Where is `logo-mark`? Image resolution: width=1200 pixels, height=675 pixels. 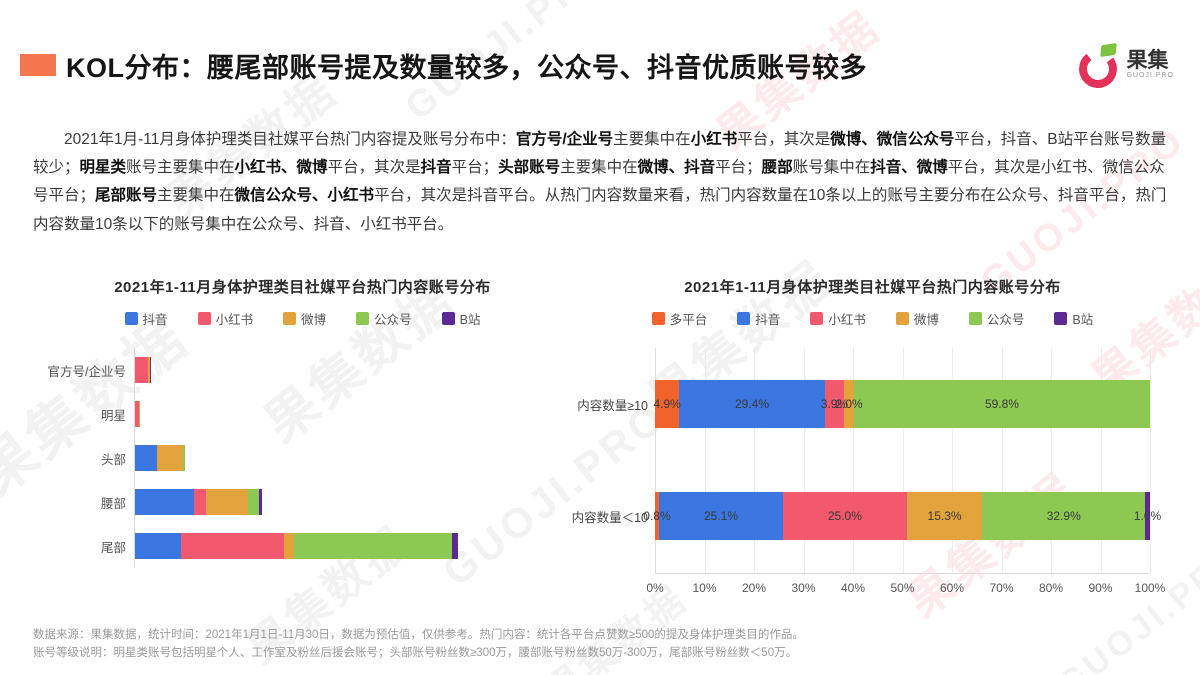
logo-mark is located at coordinates (1098, 67).